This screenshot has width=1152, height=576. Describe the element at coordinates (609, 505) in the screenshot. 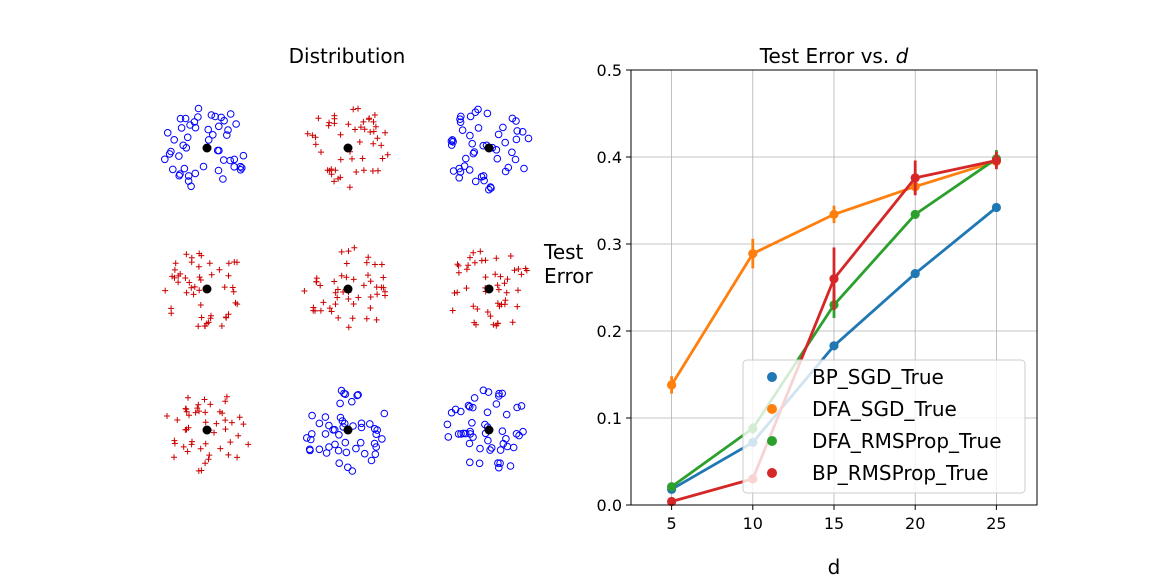

I see `y-tick-label: 0.0` at that location.